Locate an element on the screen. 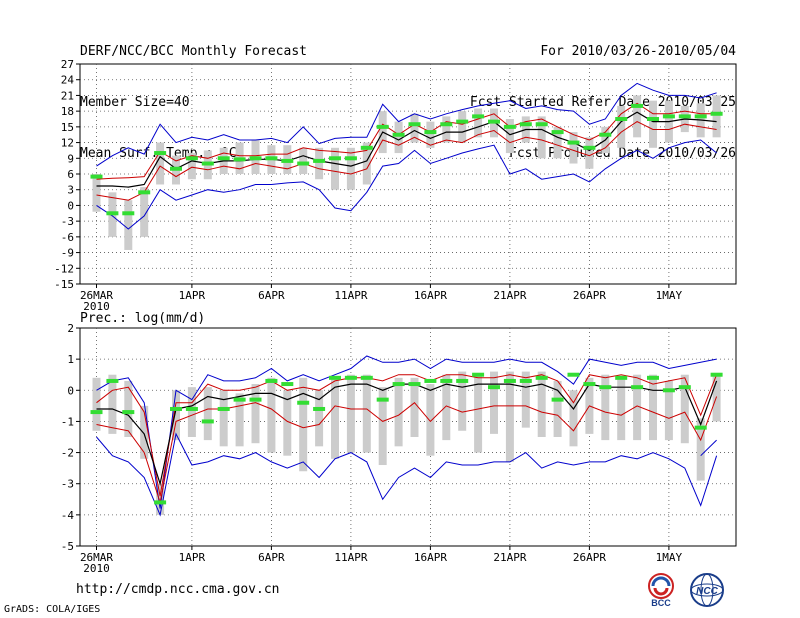 Image resolution: width=800 pixels, height=618 pixels. ncc-logo-text: NCC is located at coordinates (707, 591).